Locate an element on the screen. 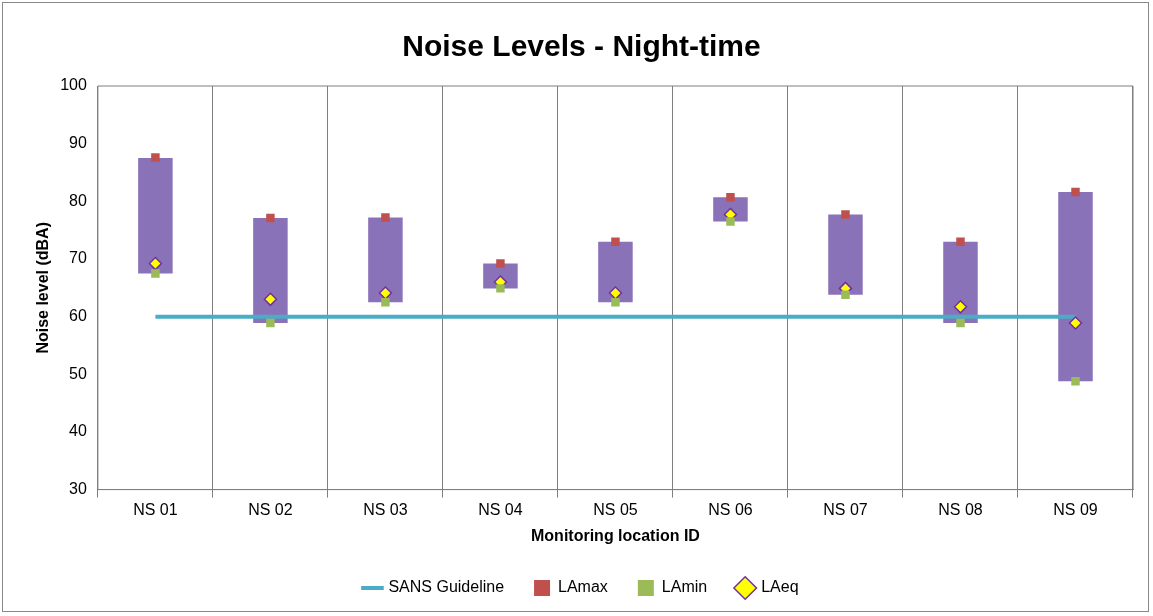 Image resolution: width=1153 pixels, height=616 pixels. y-tick-label: 80 is located at coordinates (78, 200).